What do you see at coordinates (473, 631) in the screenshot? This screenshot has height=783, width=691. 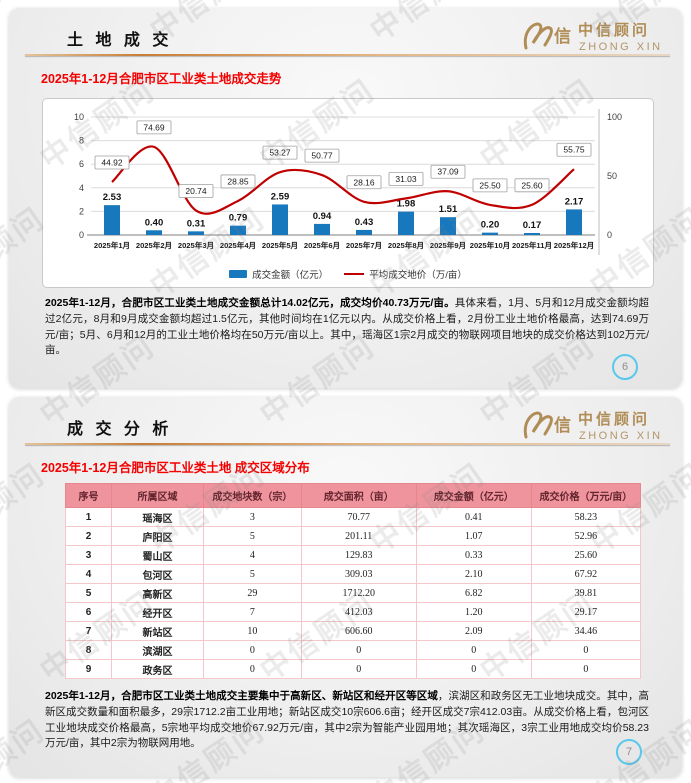 I see `table-cell: 2.09` at bounding box center [473, 631].